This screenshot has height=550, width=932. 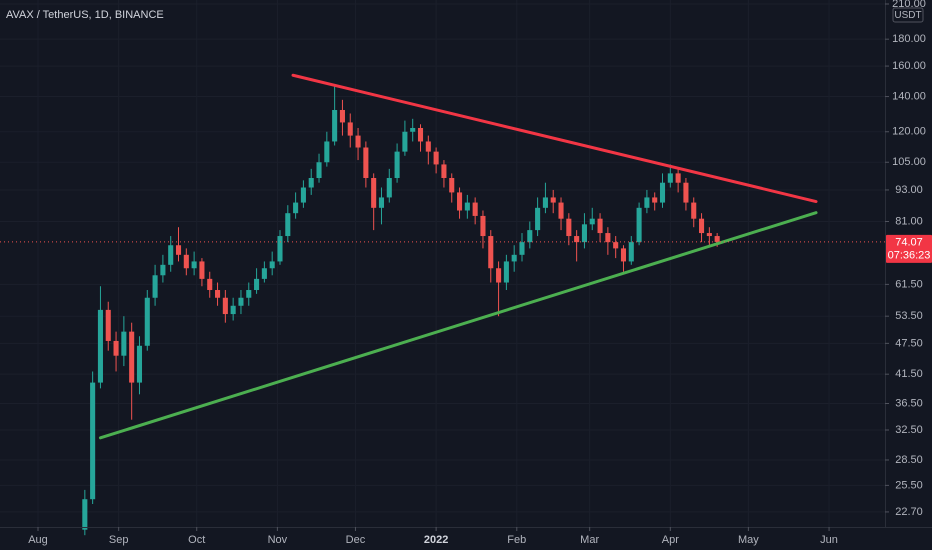 I want to click on x-tick-label: Aug, so click(x=38, y=540).